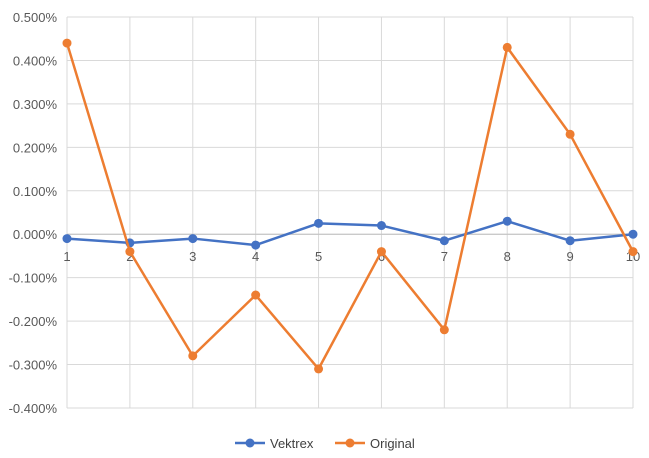  I want to click on y-tick-label: 0.300%, so click(35, 104).